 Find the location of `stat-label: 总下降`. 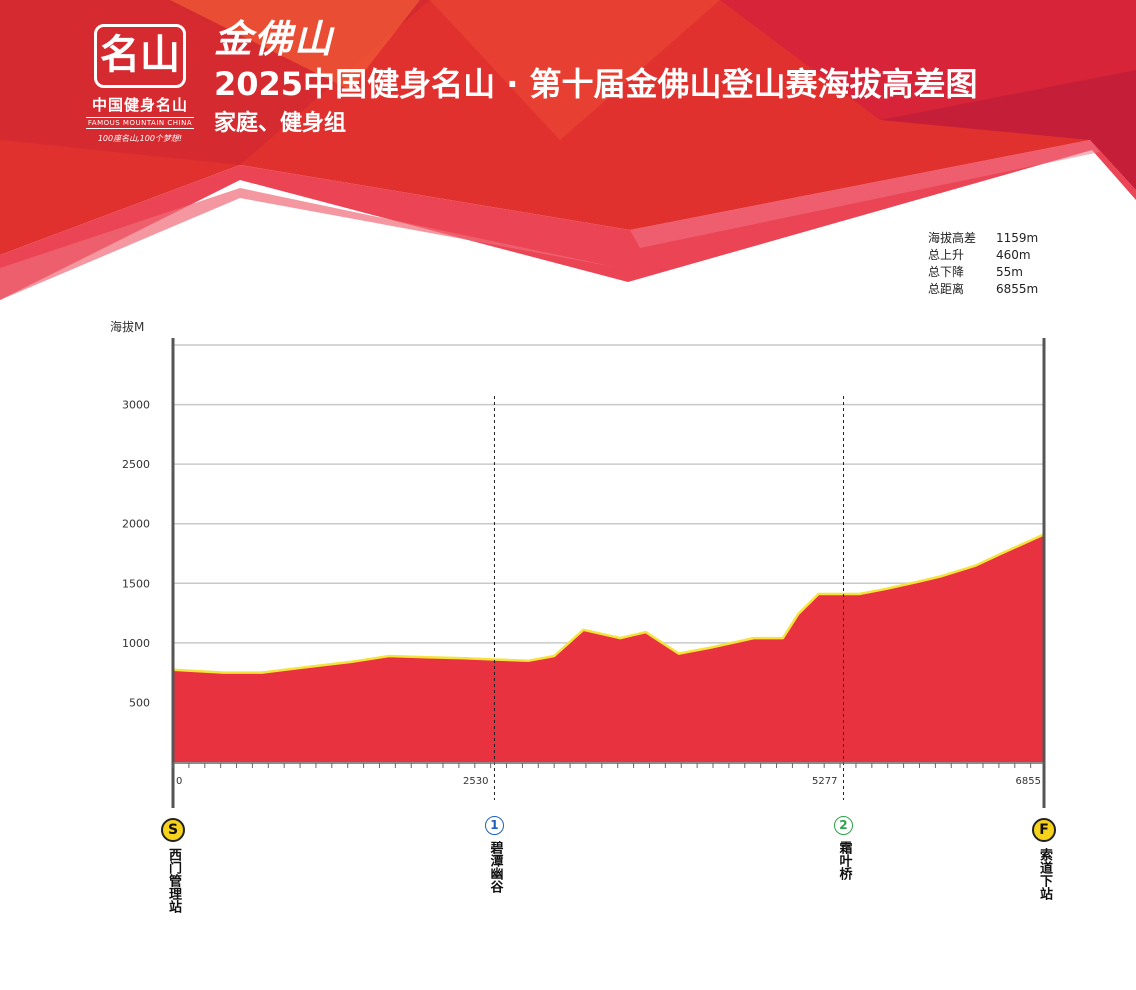

stat-label: 总下降 is located at coordinates (946, 272).